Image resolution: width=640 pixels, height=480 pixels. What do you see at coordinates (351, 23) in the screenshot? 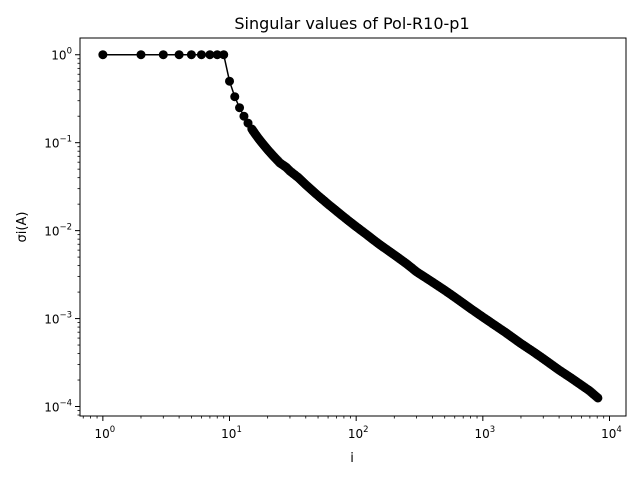
I see `chart-title: Singular values of Pol-R10-p1` at bounding box center [351, 23].